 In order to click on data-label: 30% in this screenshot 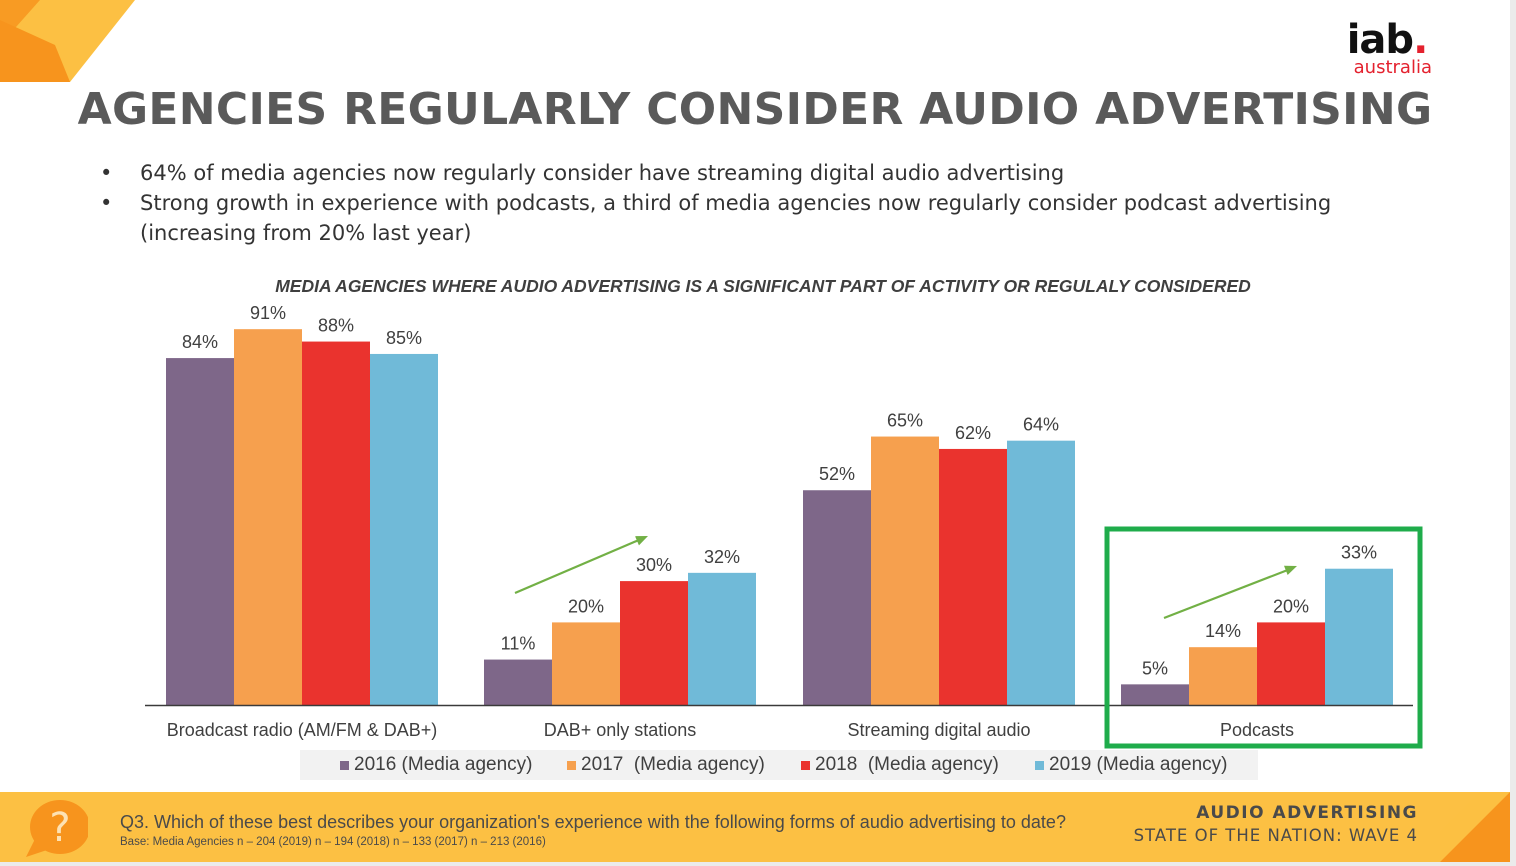, I will do `click(654, 565)`.